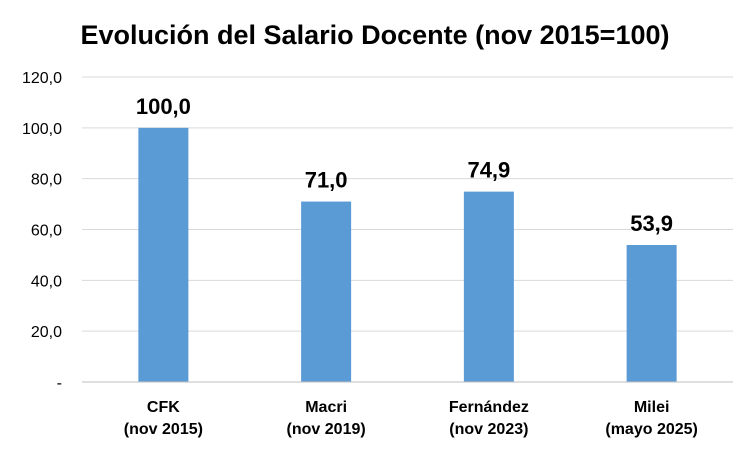  Describe the element at coordinates (488, 429) in the screenshot. I see `x-tick-label: (nov 2023)` at that location.